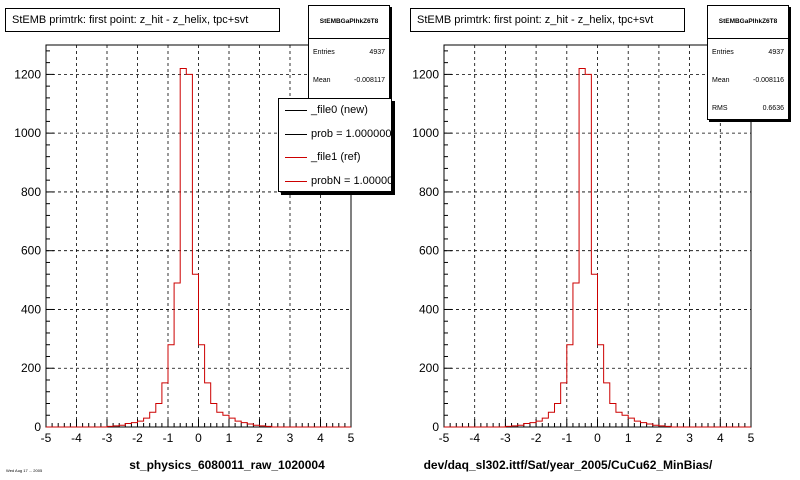 The image size is (800, 480). I want to click on x-tick-label: 4, so click(320, 438).